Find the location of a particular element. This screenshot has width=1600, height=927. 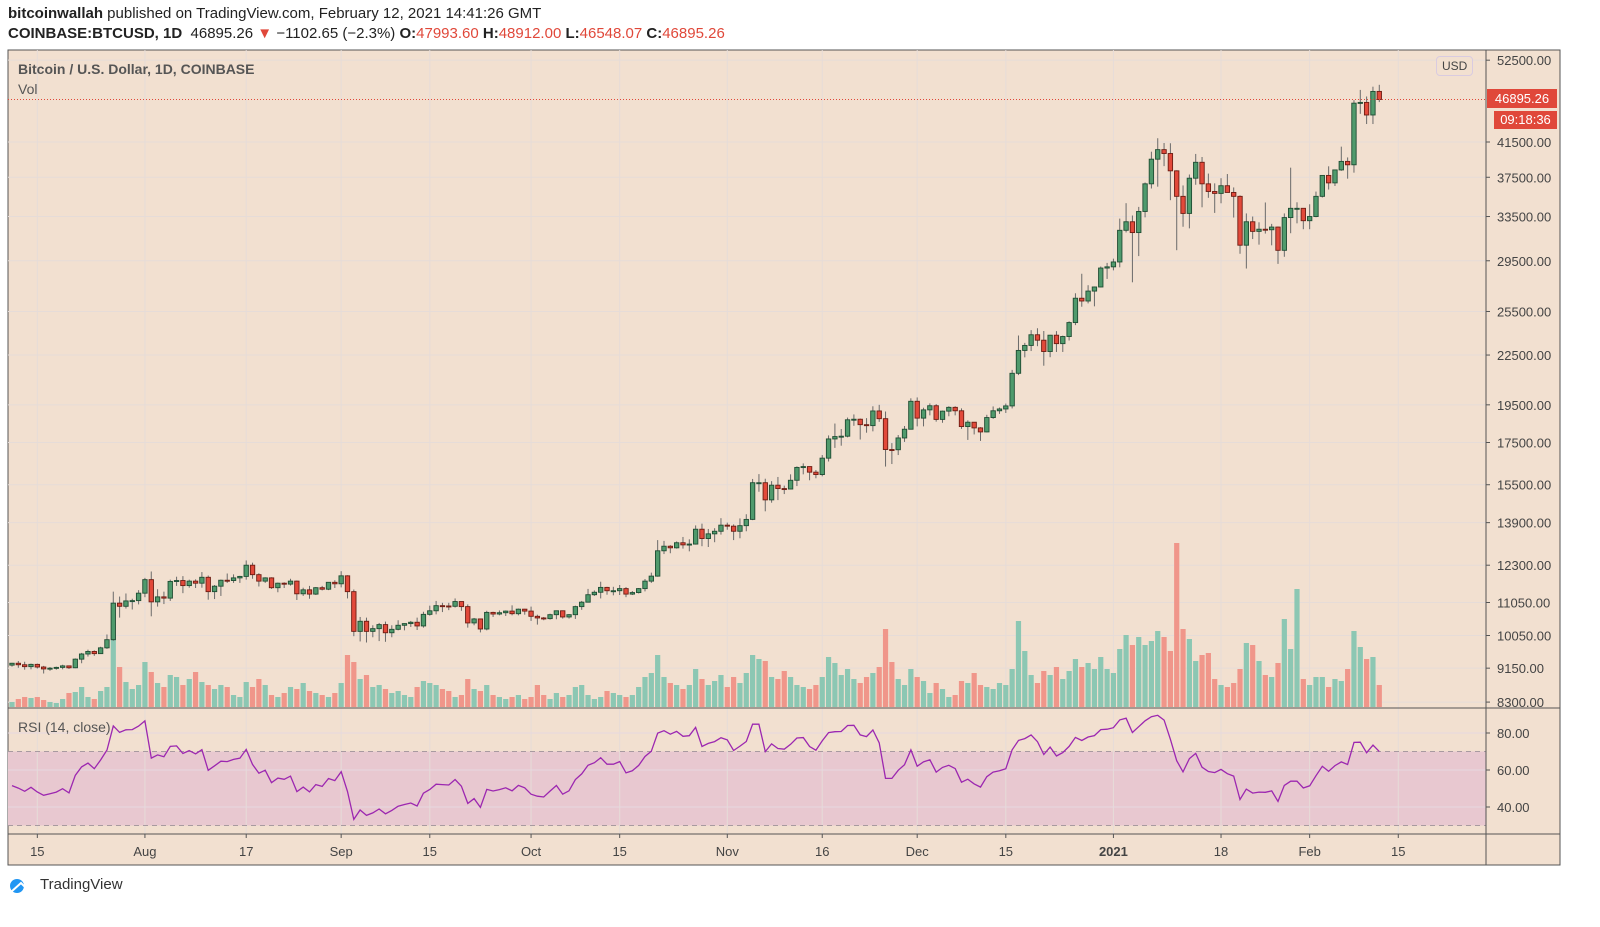

time-tick-label: 17 is located at coordinates (246, 851).